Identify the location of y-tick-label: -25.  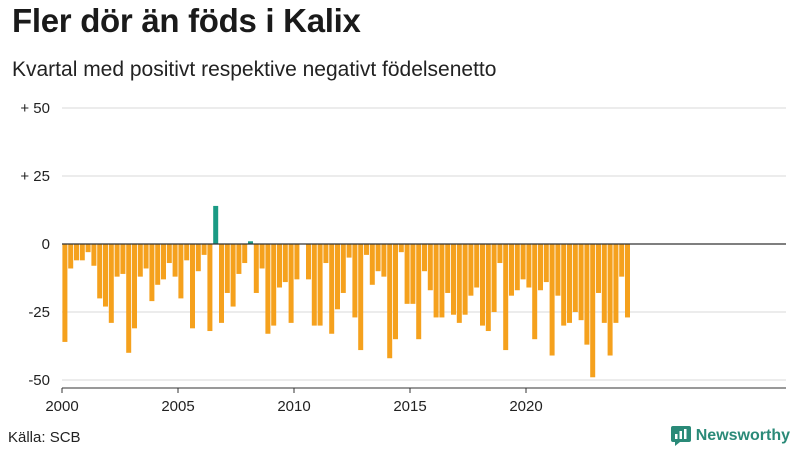
(39, 312).